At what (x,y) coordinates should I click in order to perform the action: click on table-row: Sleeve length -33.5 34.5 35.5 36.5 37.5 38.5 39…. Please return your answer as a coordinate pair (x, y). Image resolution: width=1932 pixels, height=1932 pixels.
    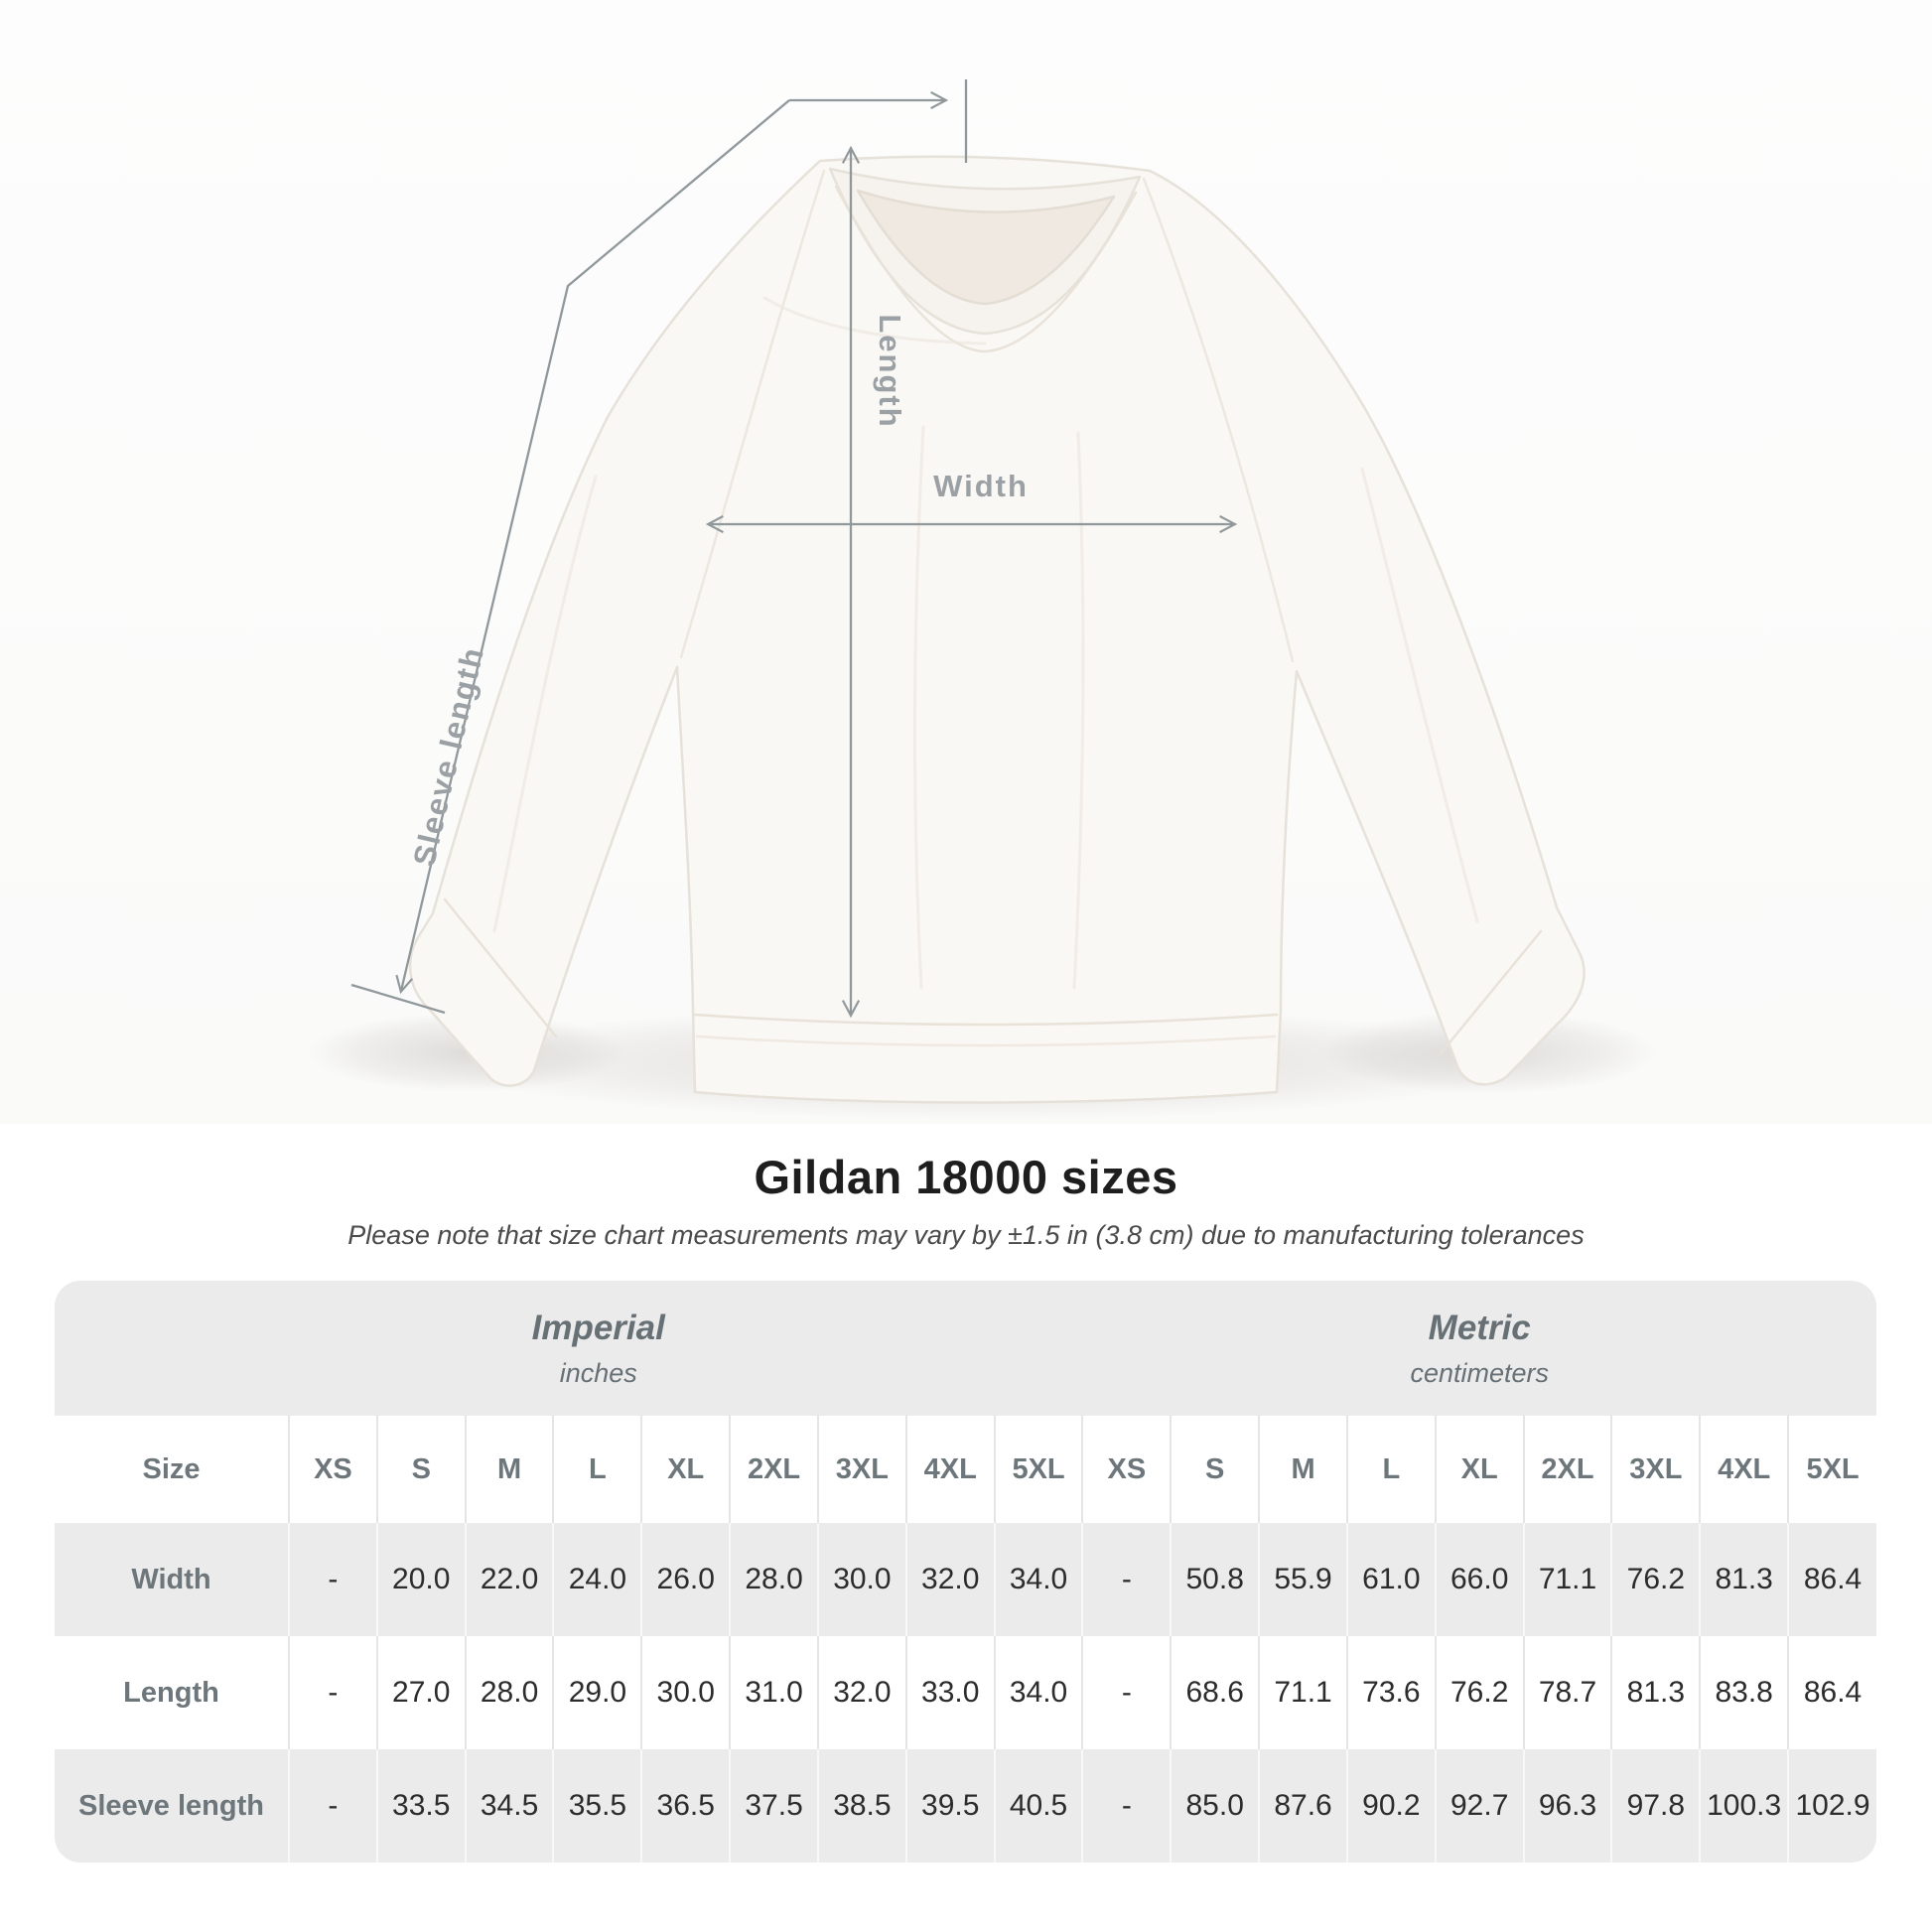
    Looking at the image, I should click on (966, 1806).